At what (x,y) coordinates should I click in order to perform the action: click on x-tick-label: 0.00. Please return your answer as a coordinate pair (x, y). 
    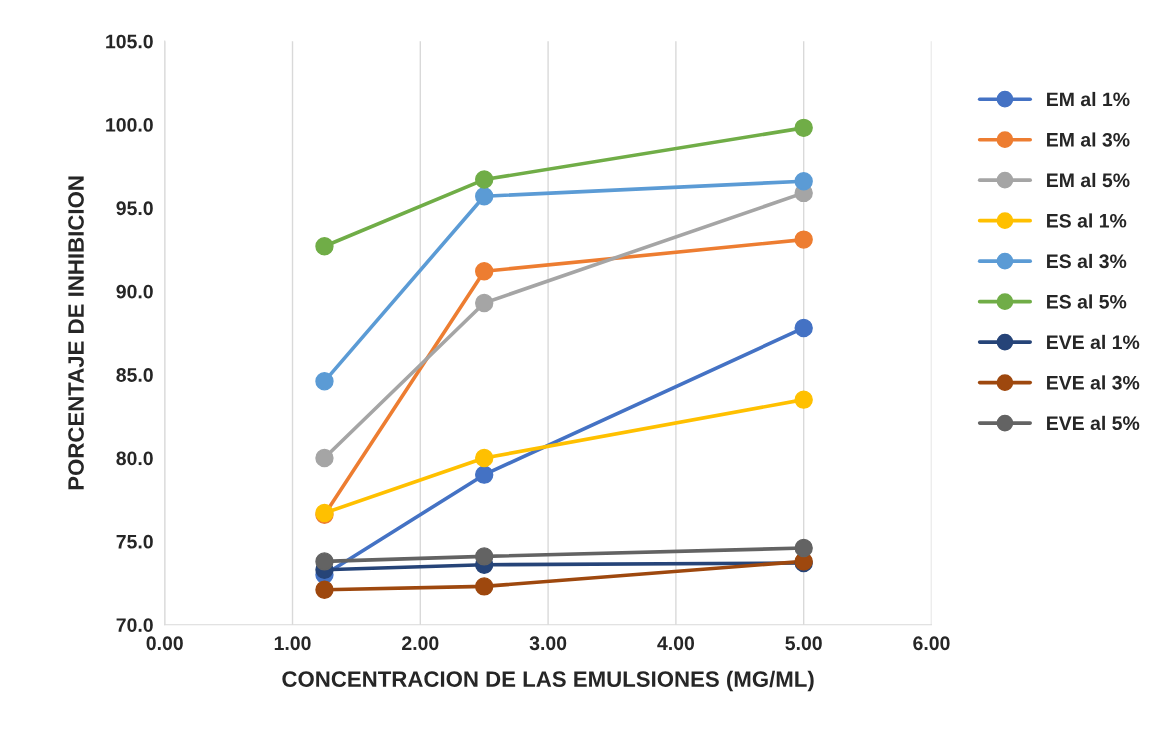
    Looking at the image, I should click on (164, 643).